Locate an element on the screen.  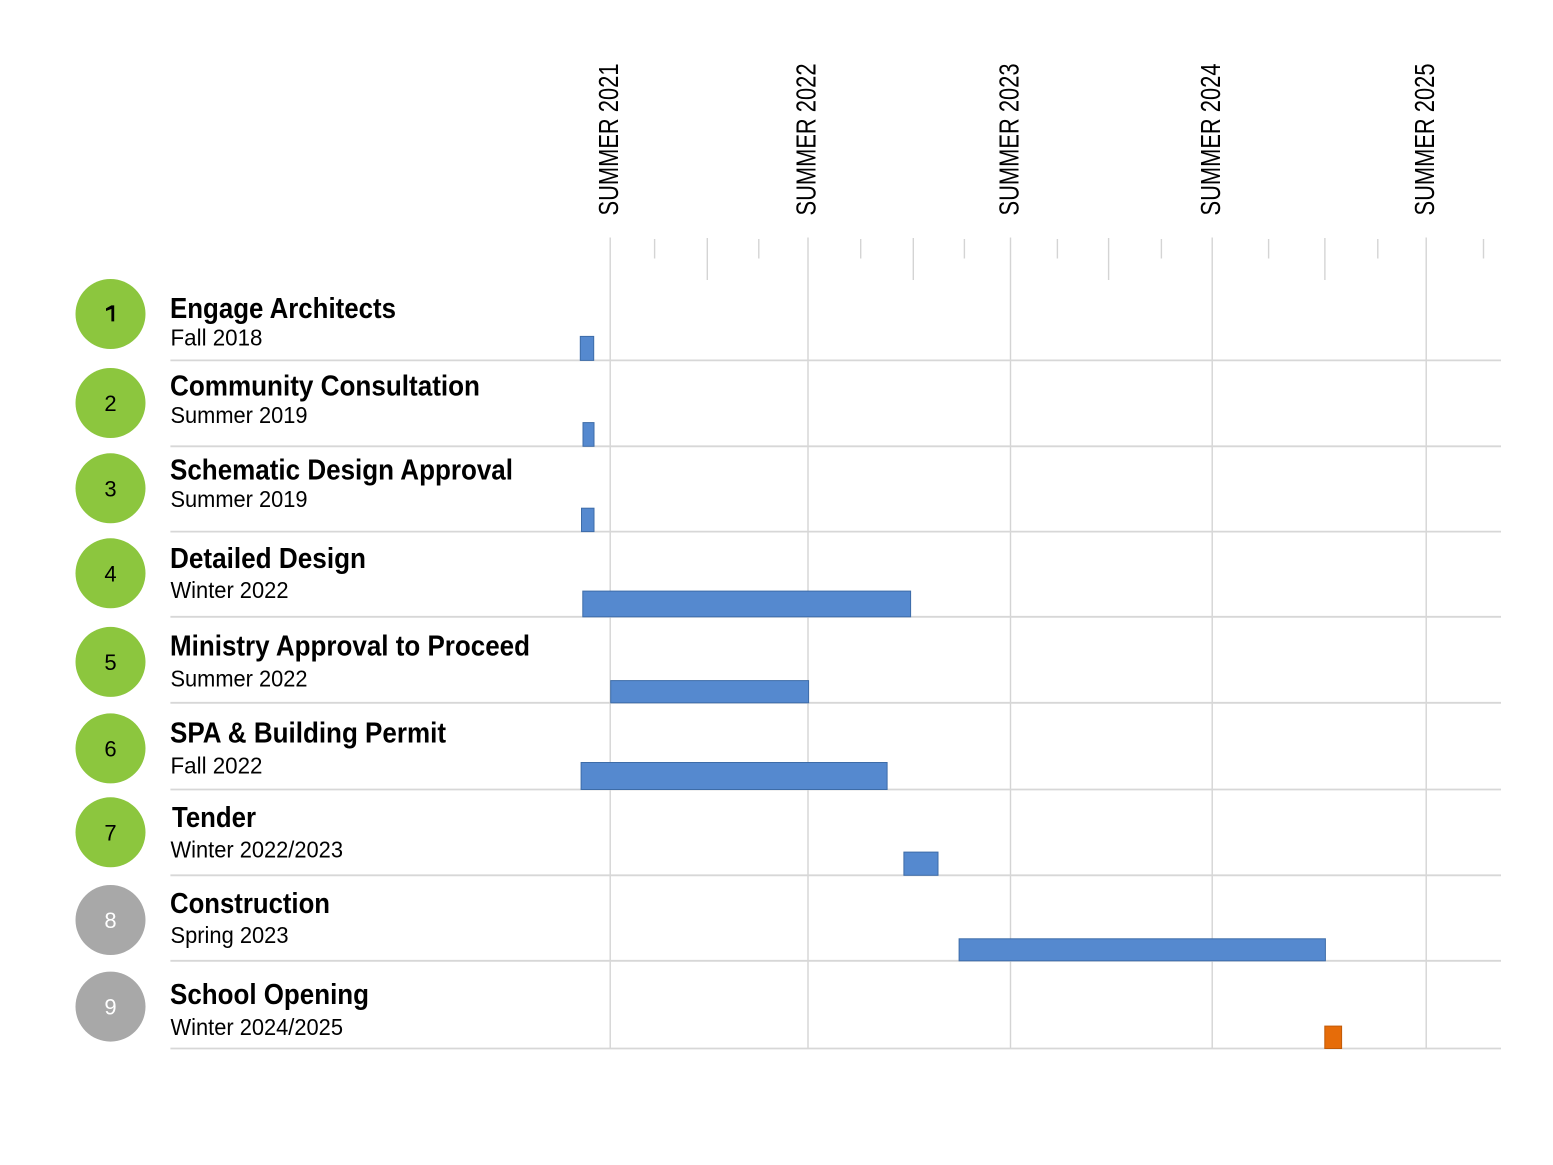
svg-text: 2 is located at coordinates (110, 403).